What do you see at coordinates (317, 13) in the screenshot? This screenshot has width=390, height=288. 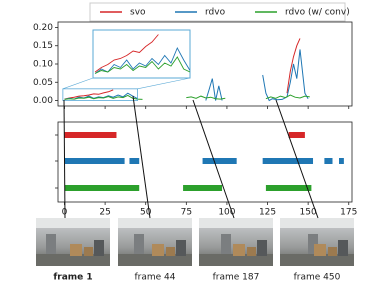 I see `legend-label: rdvo (w/ conv)` at bounding box center [317, 13].